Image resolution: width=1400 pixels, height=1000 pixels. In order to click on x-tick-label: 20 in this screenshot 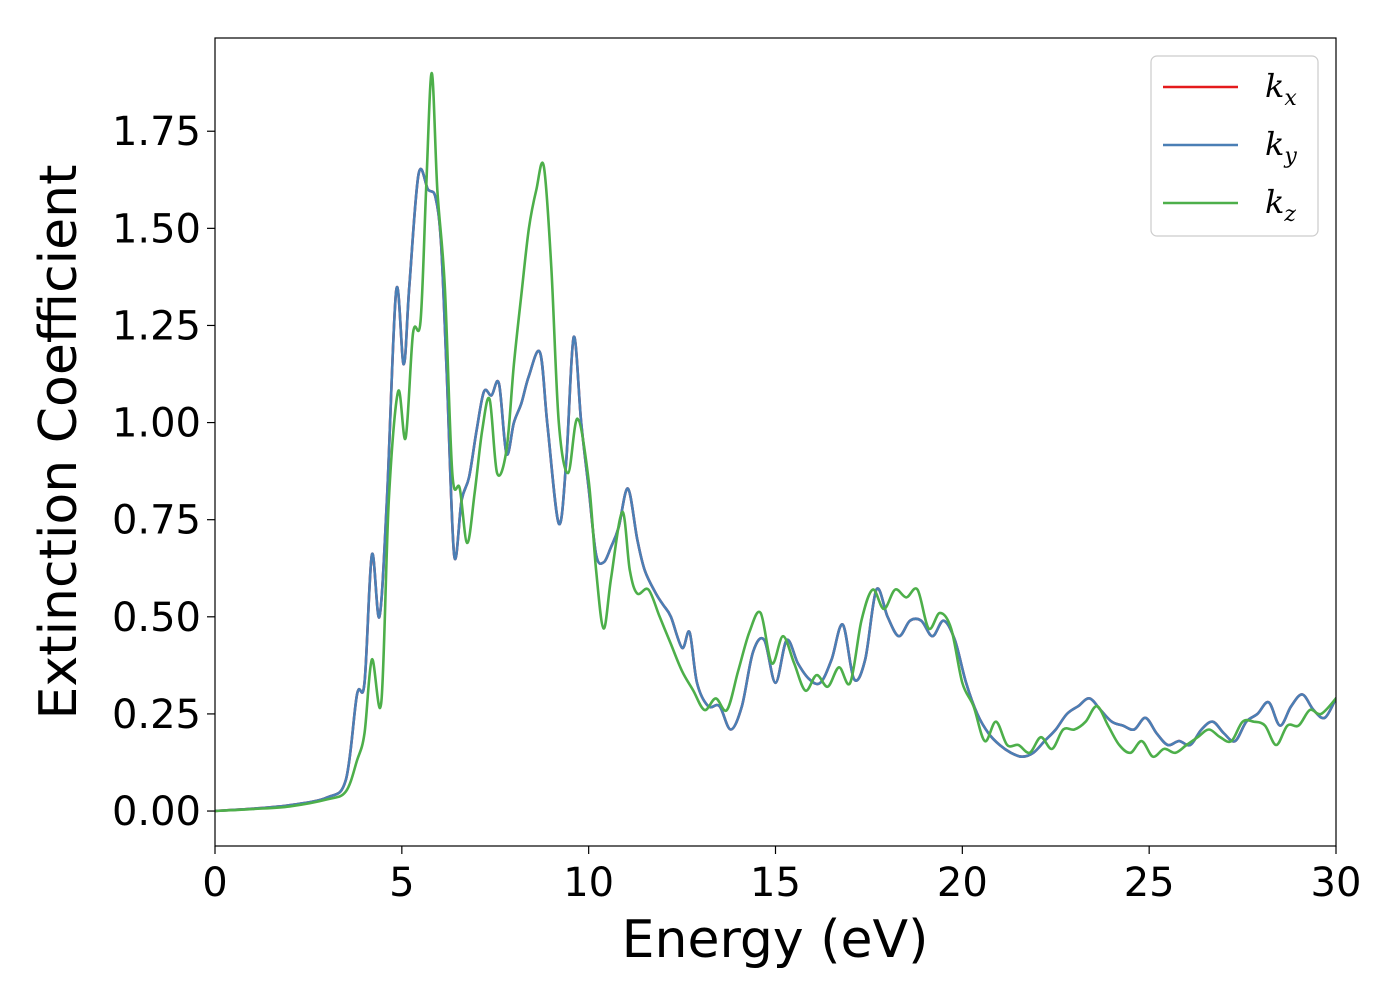, I will do `click(962, 883)`.